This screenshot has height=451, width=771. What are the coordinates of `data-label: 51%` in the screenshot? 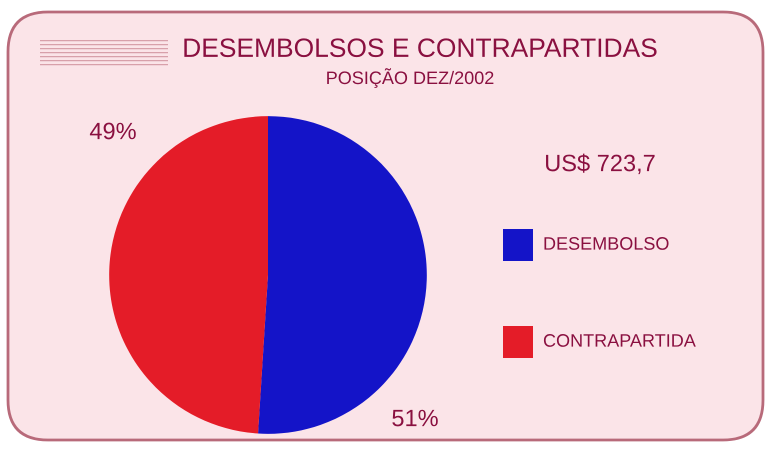 It's located at (415, 418).